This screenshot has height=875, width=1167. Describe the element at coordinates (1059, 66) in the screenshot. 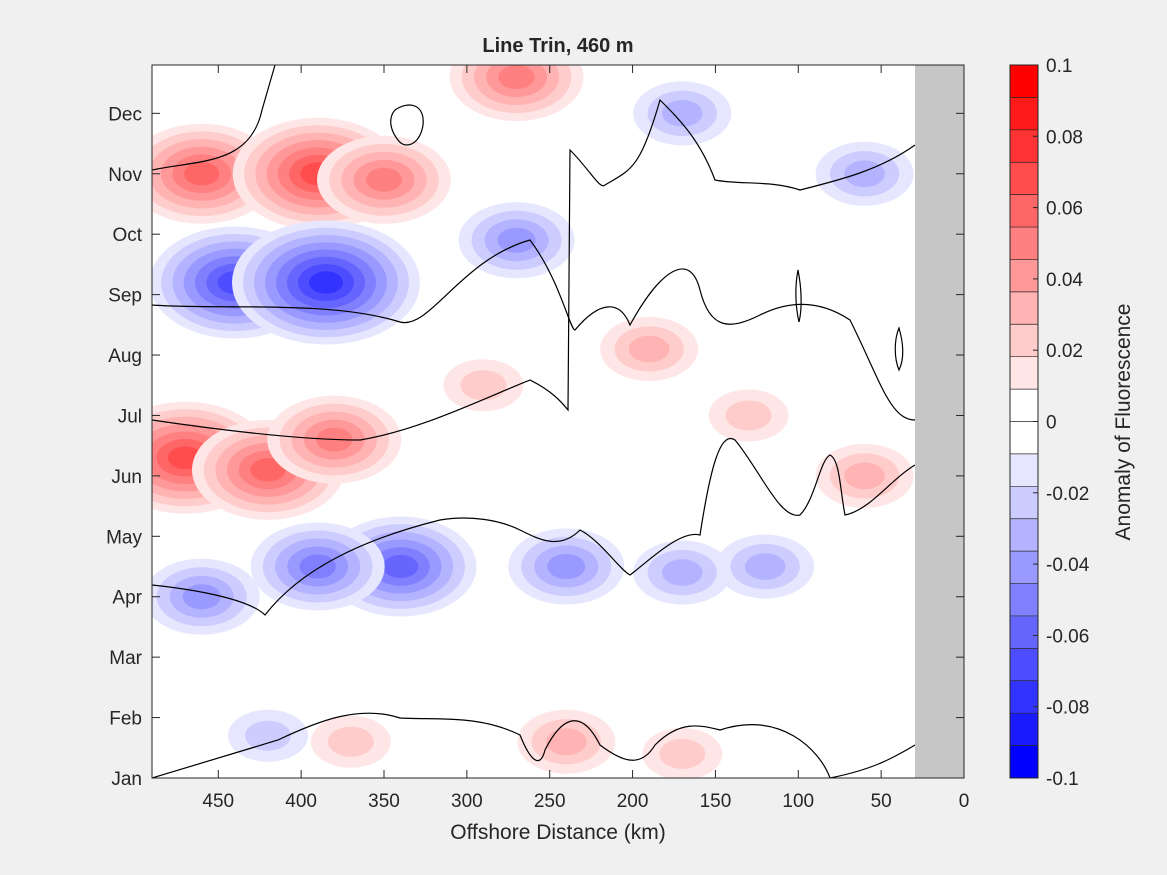

I see `colorbar-tick-label: 0.1` at that location.